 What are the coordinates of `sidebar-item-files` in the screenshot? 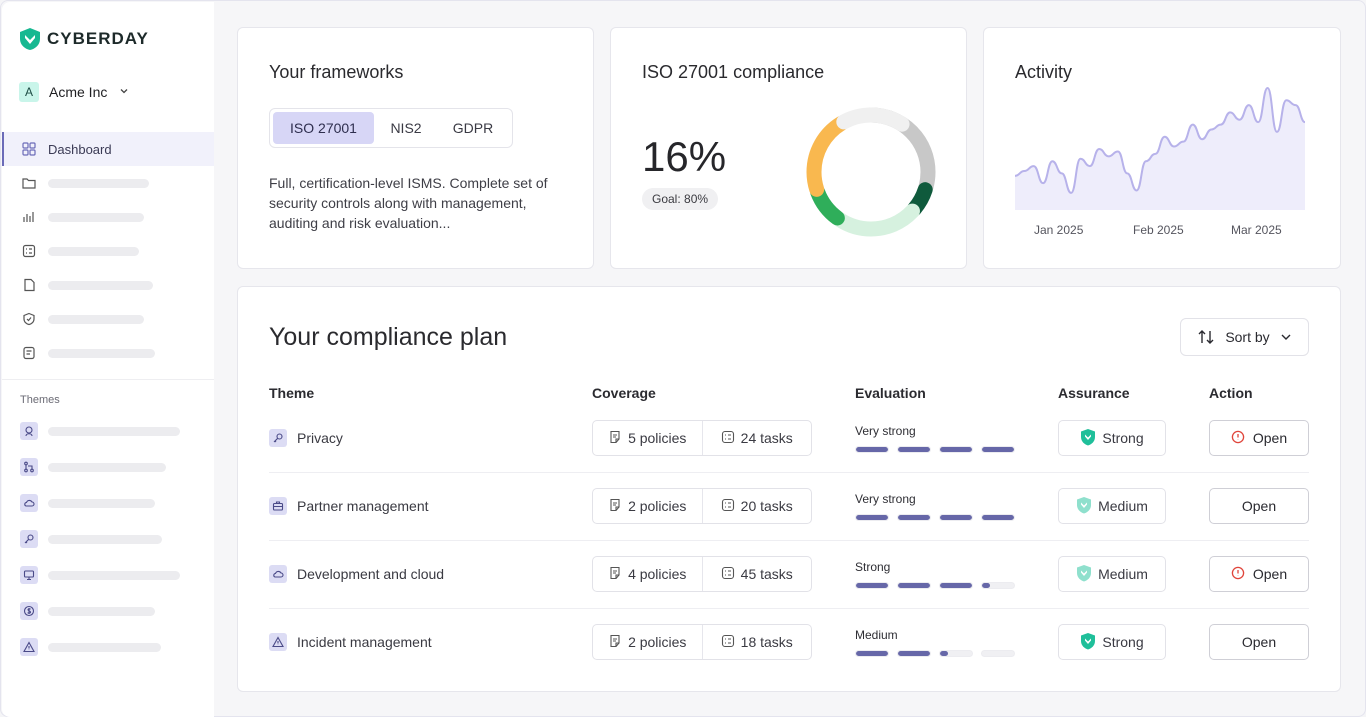 It's located at (108, 285).